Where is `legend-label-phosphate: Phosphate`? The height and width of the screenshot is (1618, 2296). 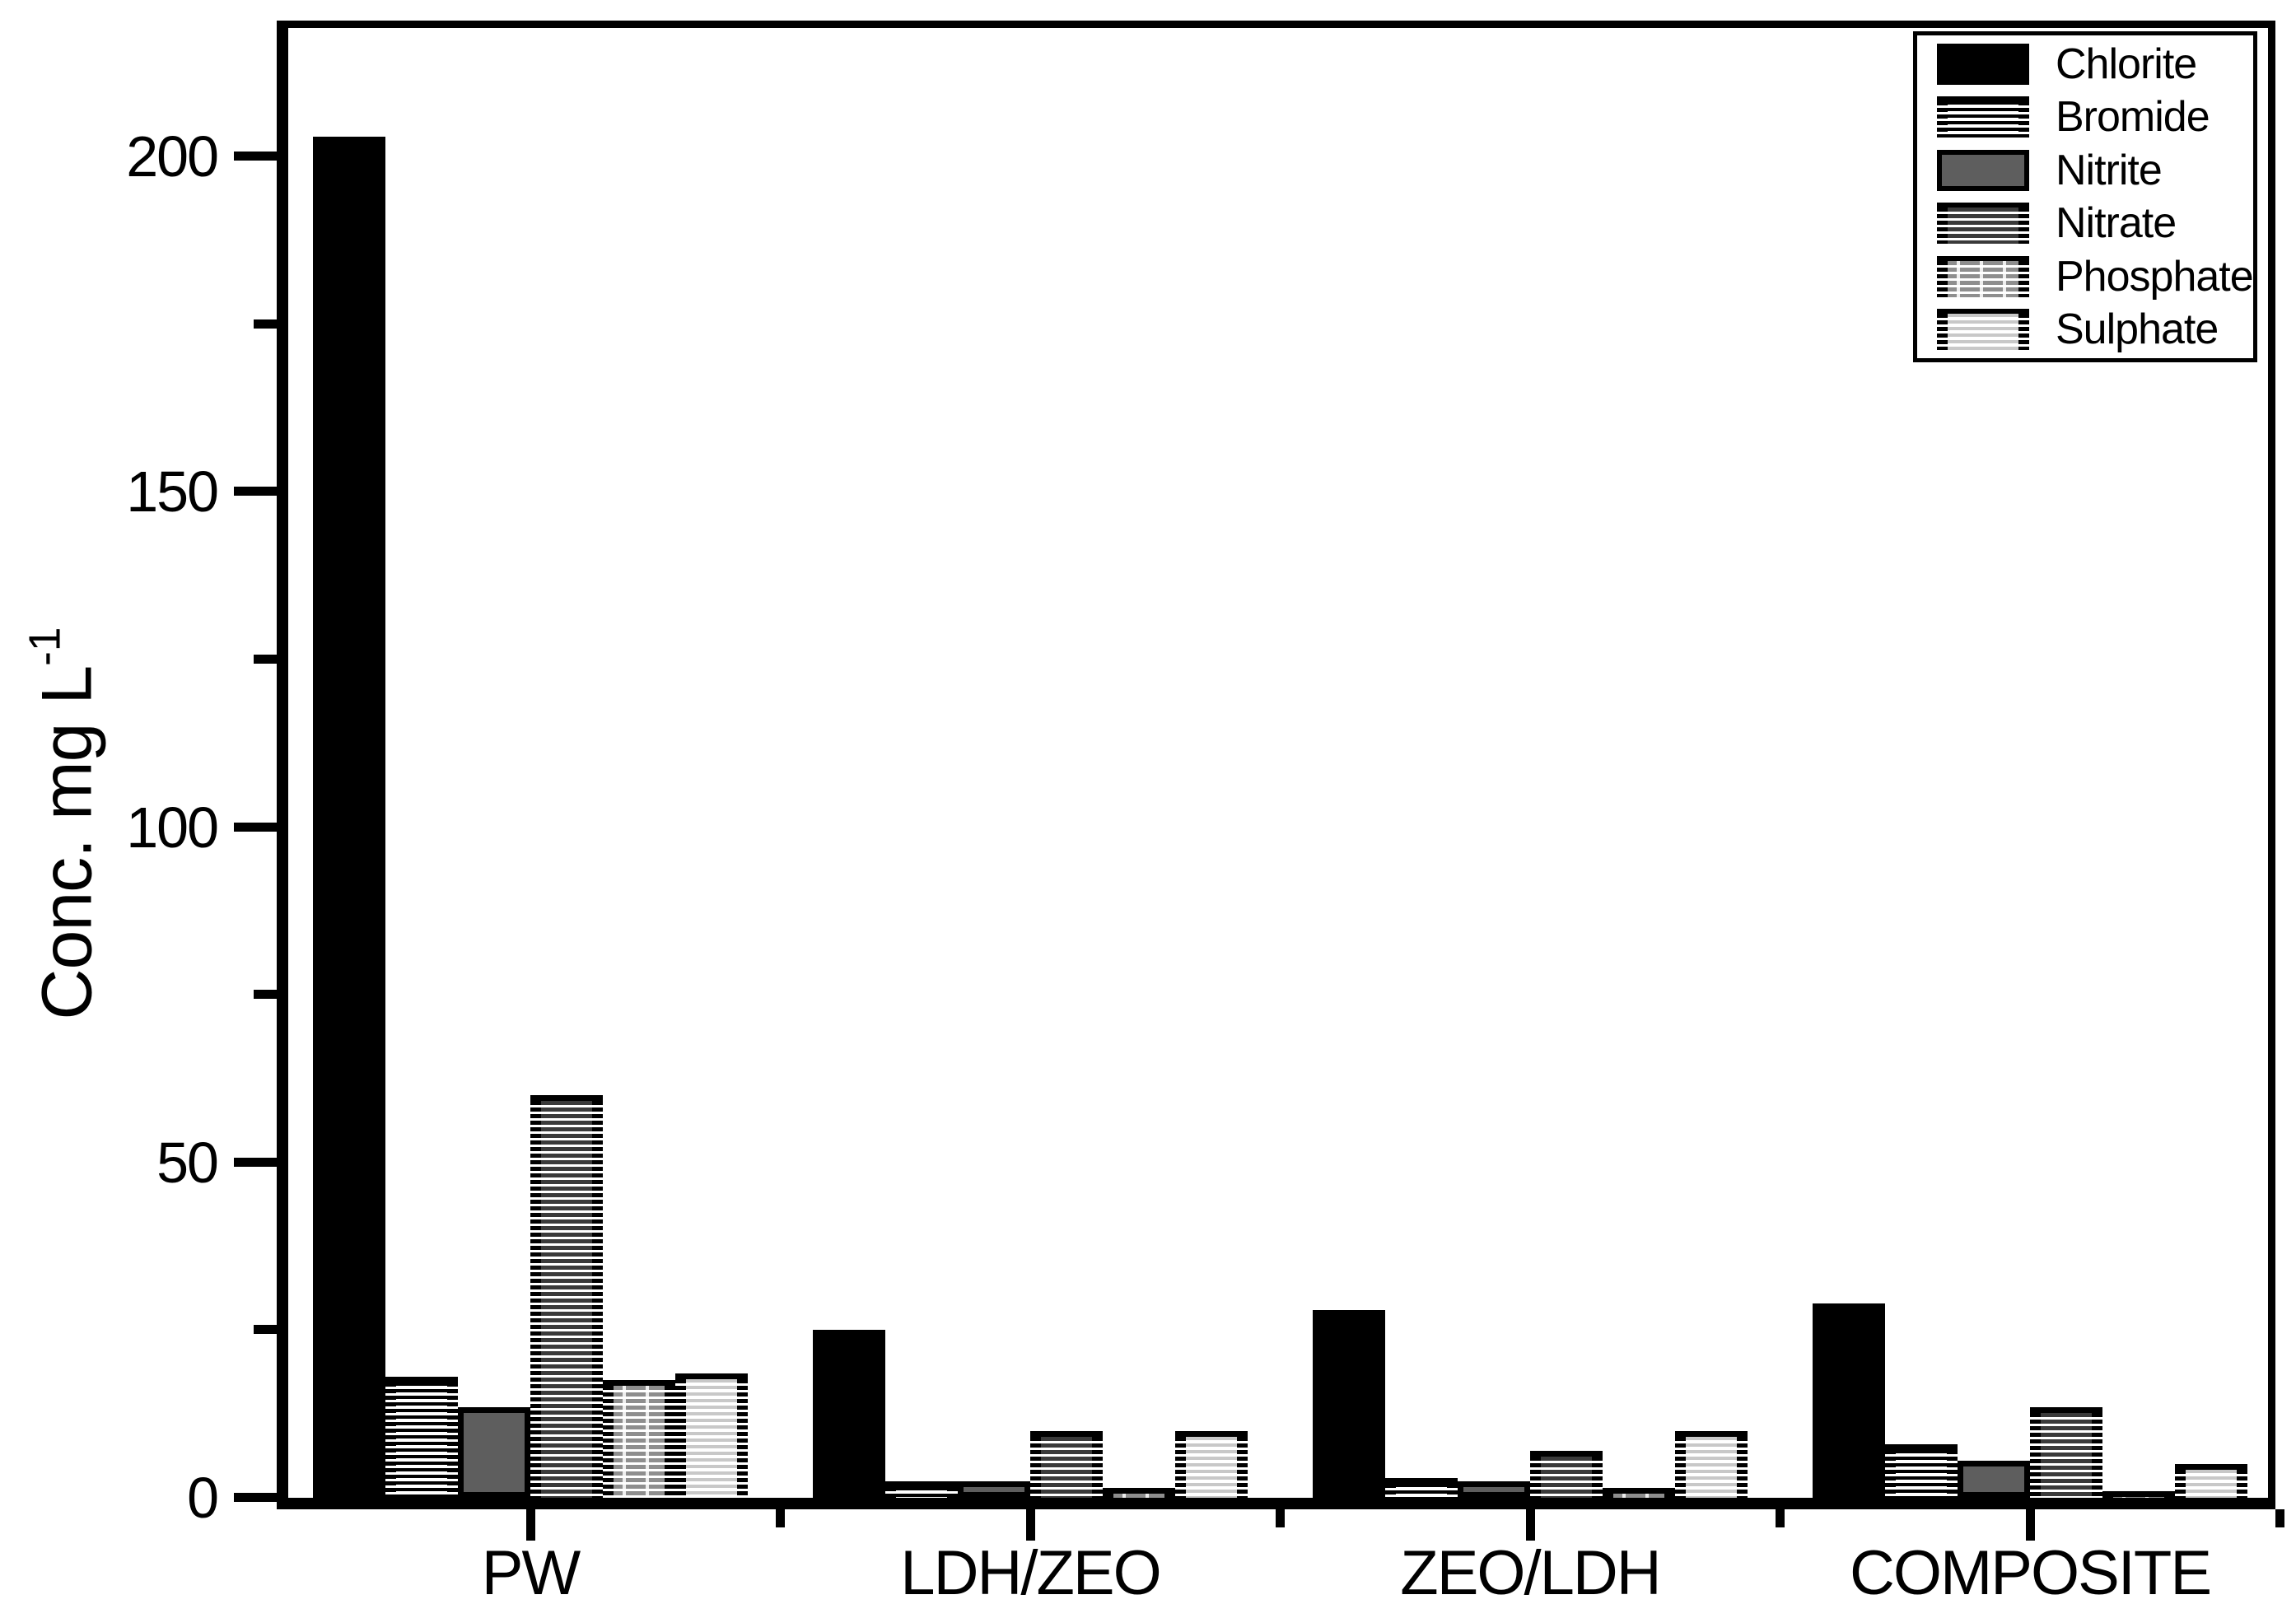 legend-label-phosphate: Phosphate is located at coordinates (2155, 277).